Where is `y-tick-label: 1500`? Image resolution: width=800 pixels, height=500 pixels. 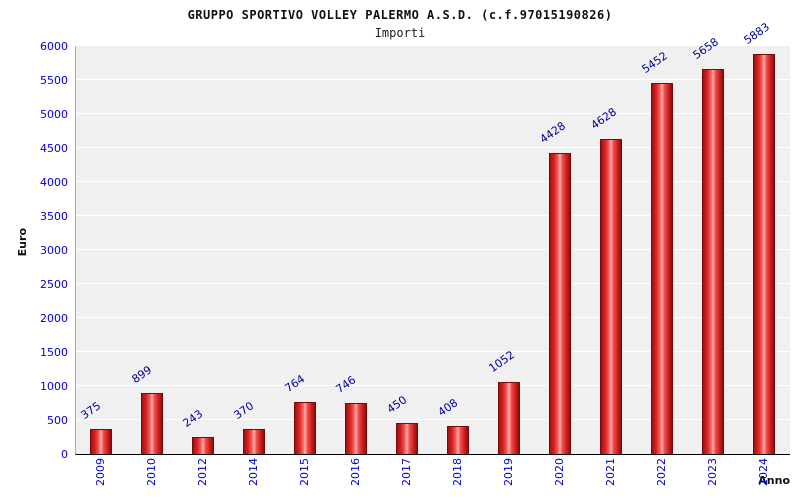
y-tick-label: 1500 is located at coordinates (54, 352).